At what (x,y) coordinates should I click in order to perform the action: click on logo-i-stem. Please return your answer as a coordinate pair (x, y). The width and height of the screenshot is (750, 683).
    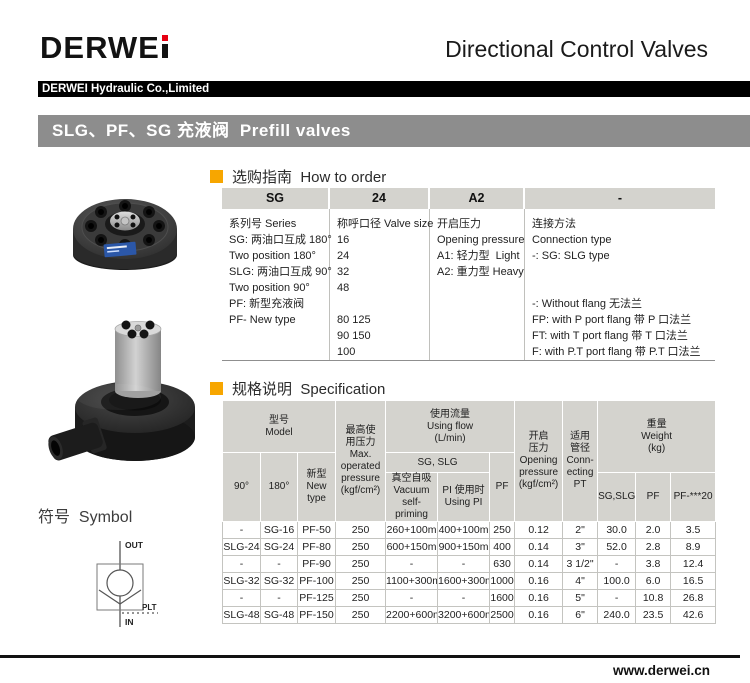
    Looking at the image, I should click on (164, 51).